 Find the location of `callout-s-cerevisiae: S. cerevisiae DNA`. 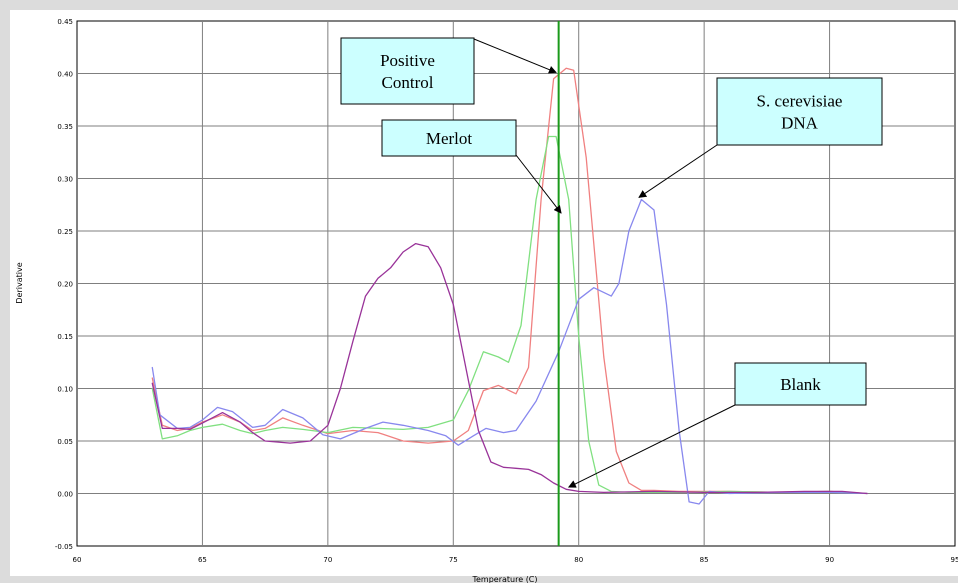

callout-s-cerevisiae: S. cerevisiae DNA is located at coordinates (760, 137).